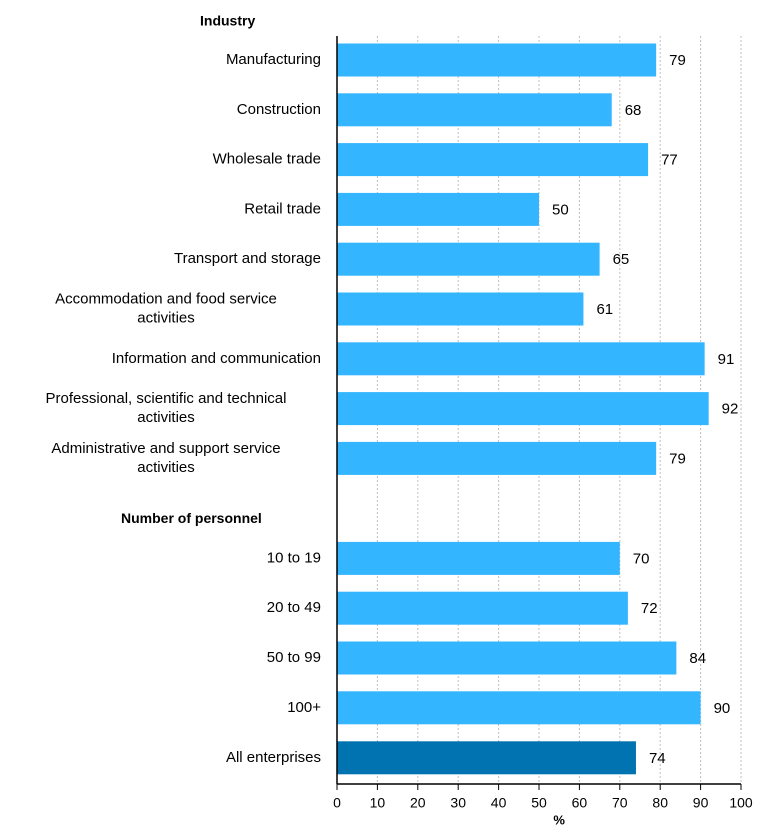 The image size is (757, 826). I want to click on x-tick-label: 10, so click(378, 803).